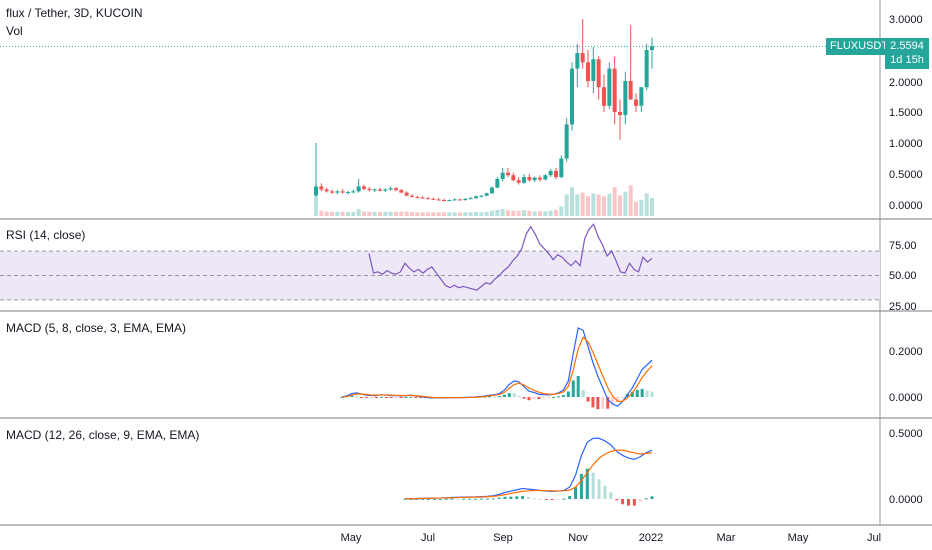 The image size is (932, 550). Describe the element at coordinates (907, 46) in the screenshot. I see `last-price: 2.5594` at that location.